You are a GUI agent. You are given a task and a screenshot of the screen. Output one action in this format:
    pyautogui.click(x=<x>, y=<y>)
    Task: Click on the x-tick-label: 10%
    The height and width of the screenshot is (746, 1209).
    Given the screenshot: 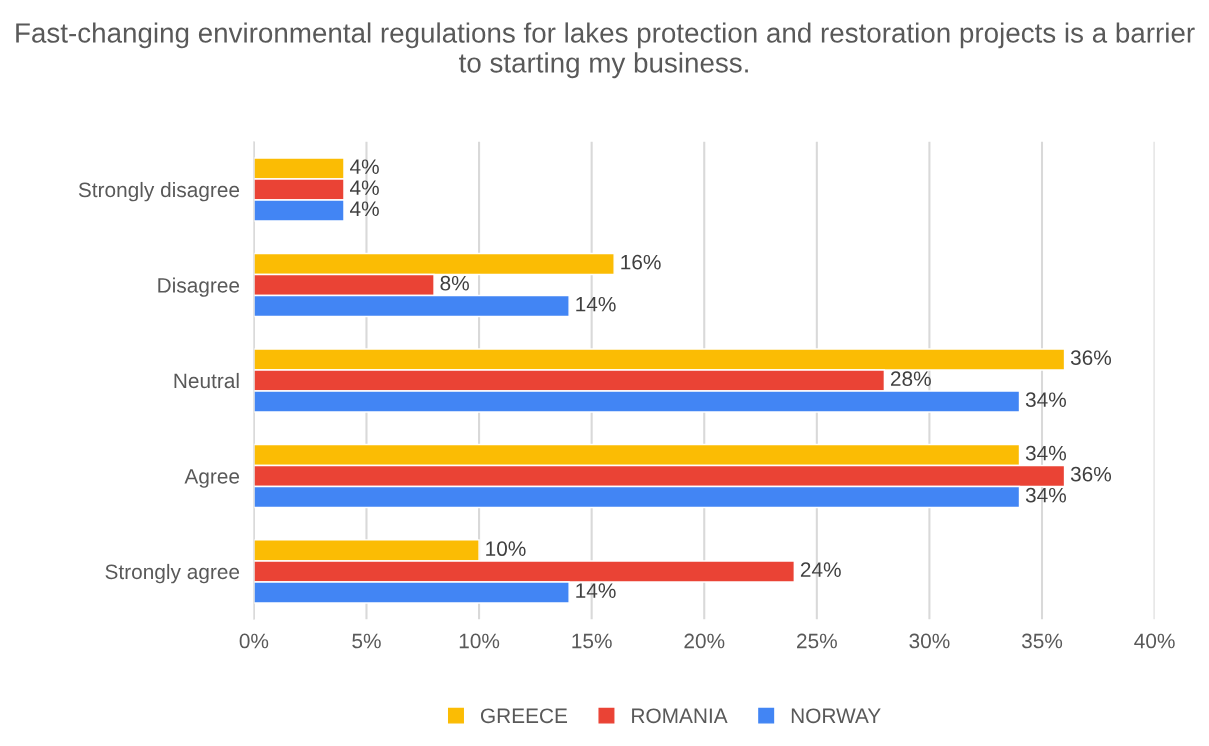 What is the action you would take?
    pyautogui.click(x=479, y=641)
    